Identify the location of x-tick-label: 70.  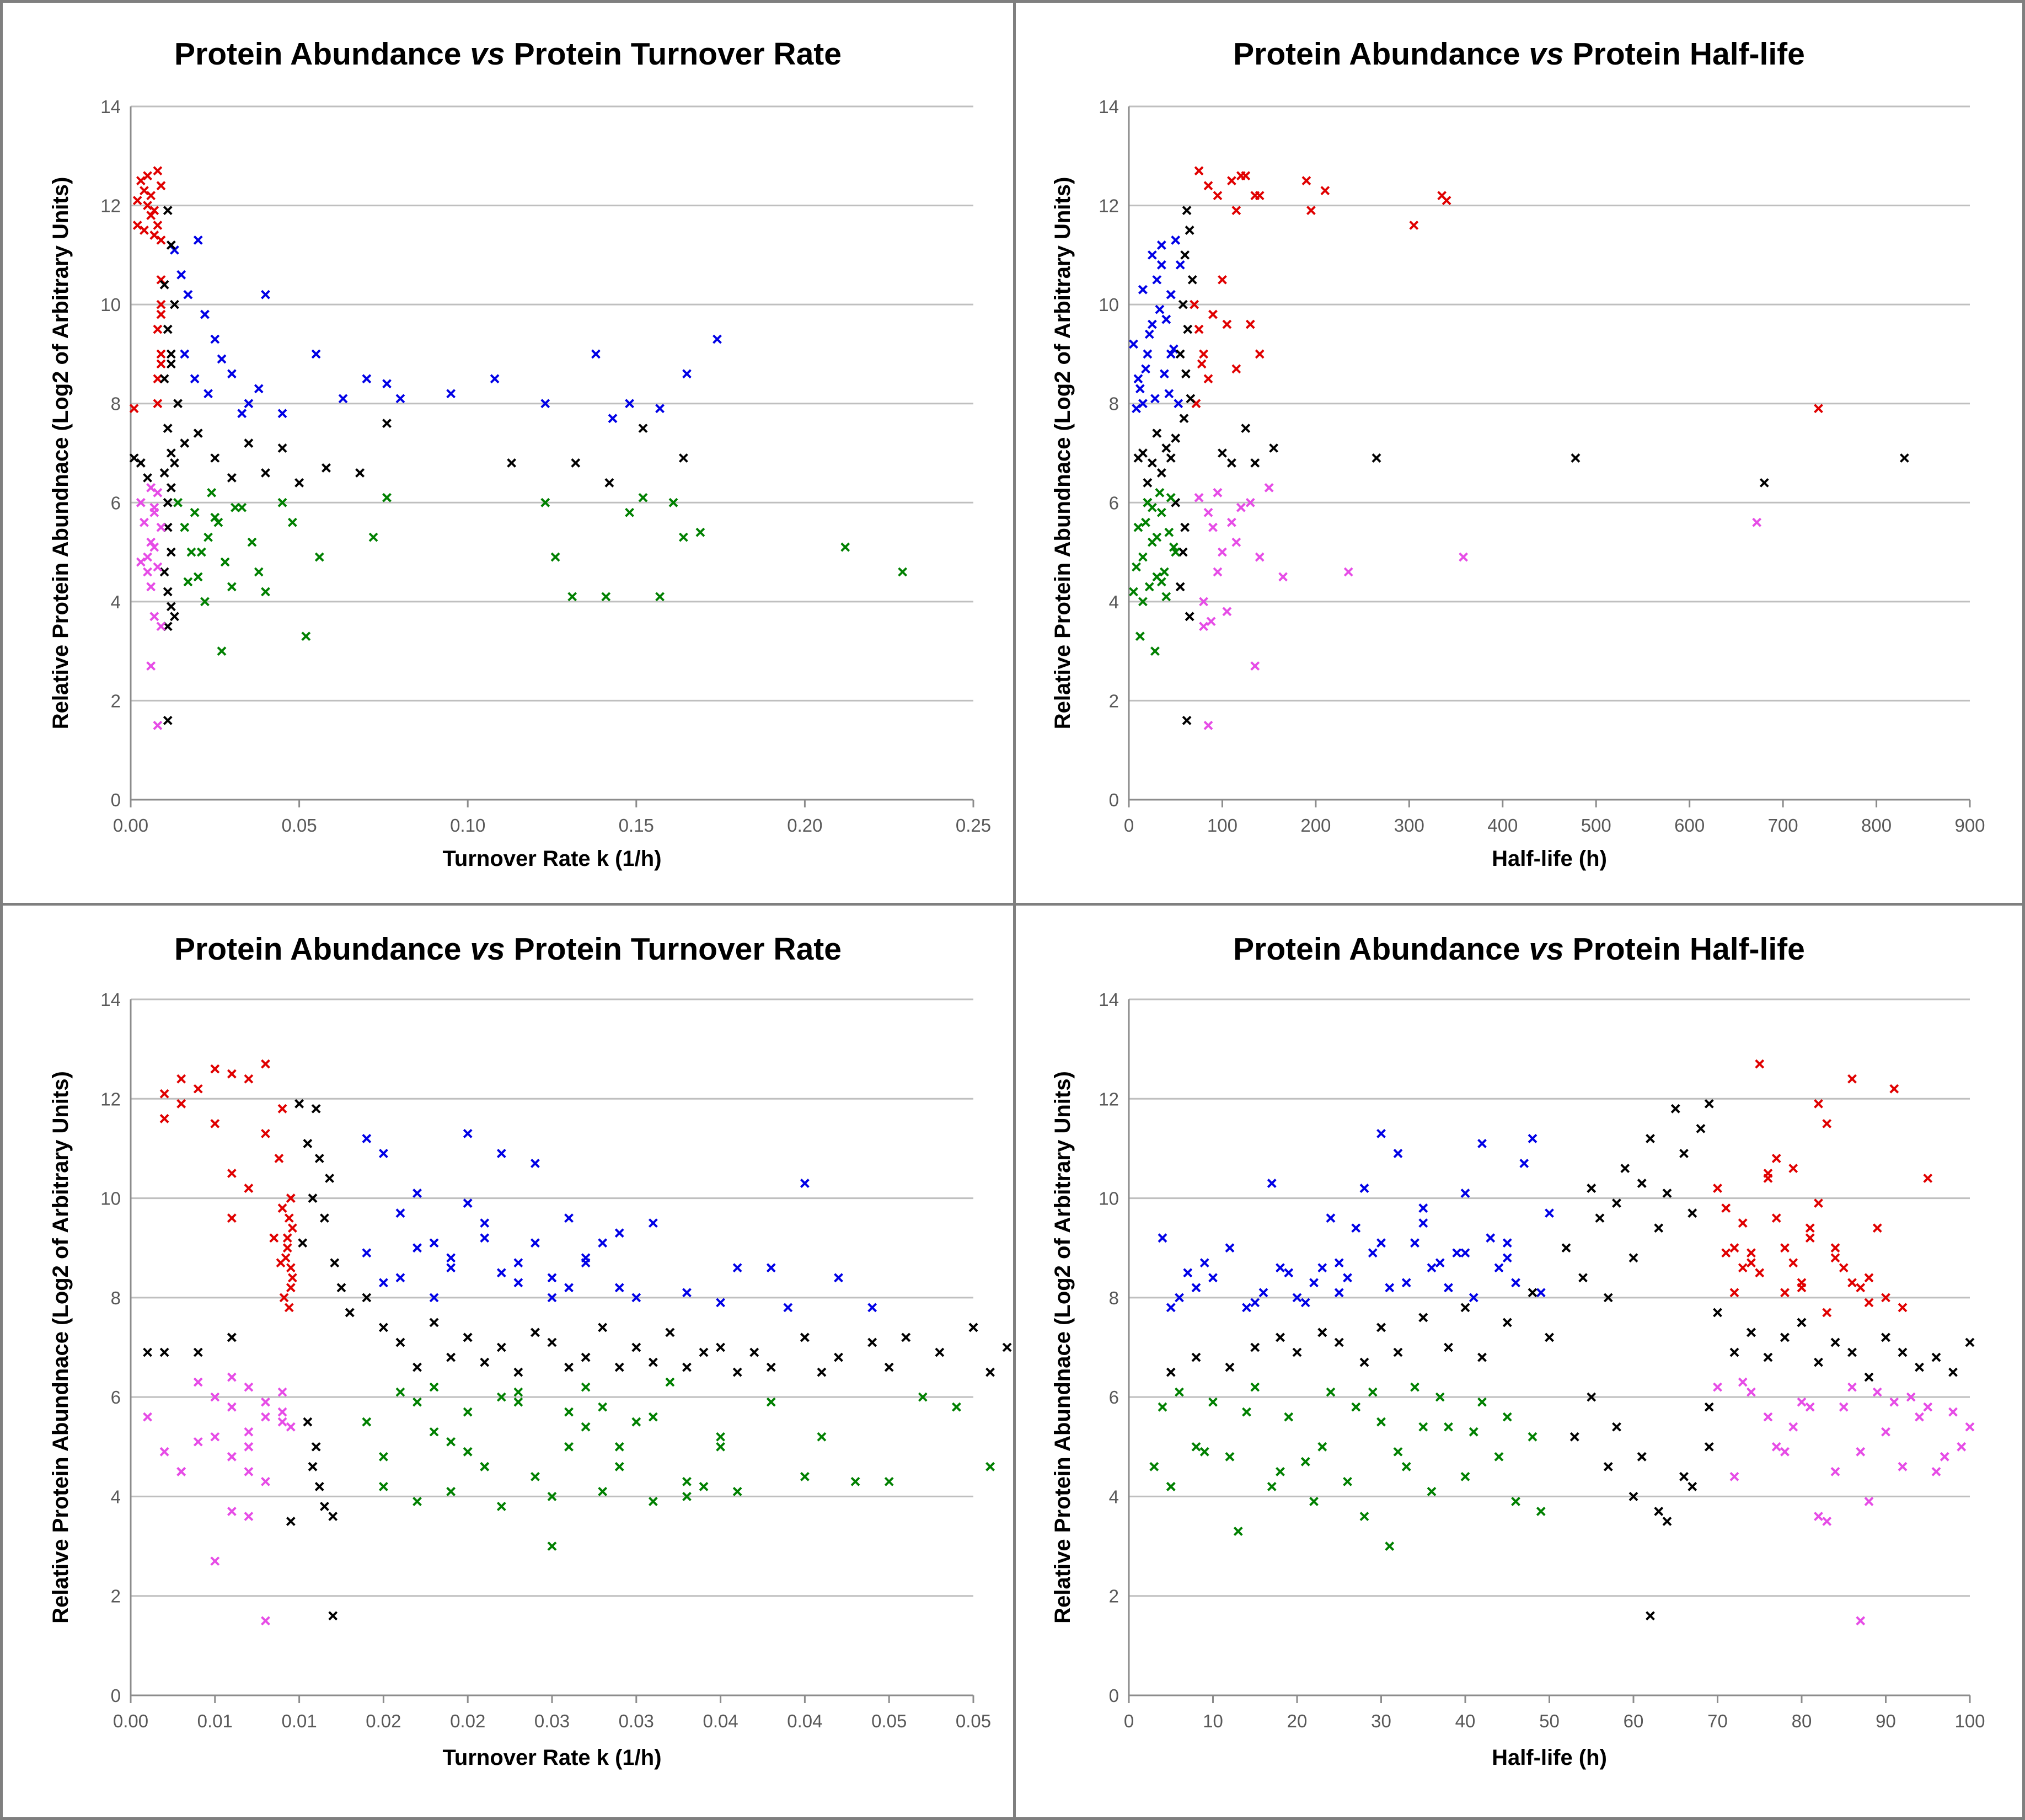
(1717, 1721).